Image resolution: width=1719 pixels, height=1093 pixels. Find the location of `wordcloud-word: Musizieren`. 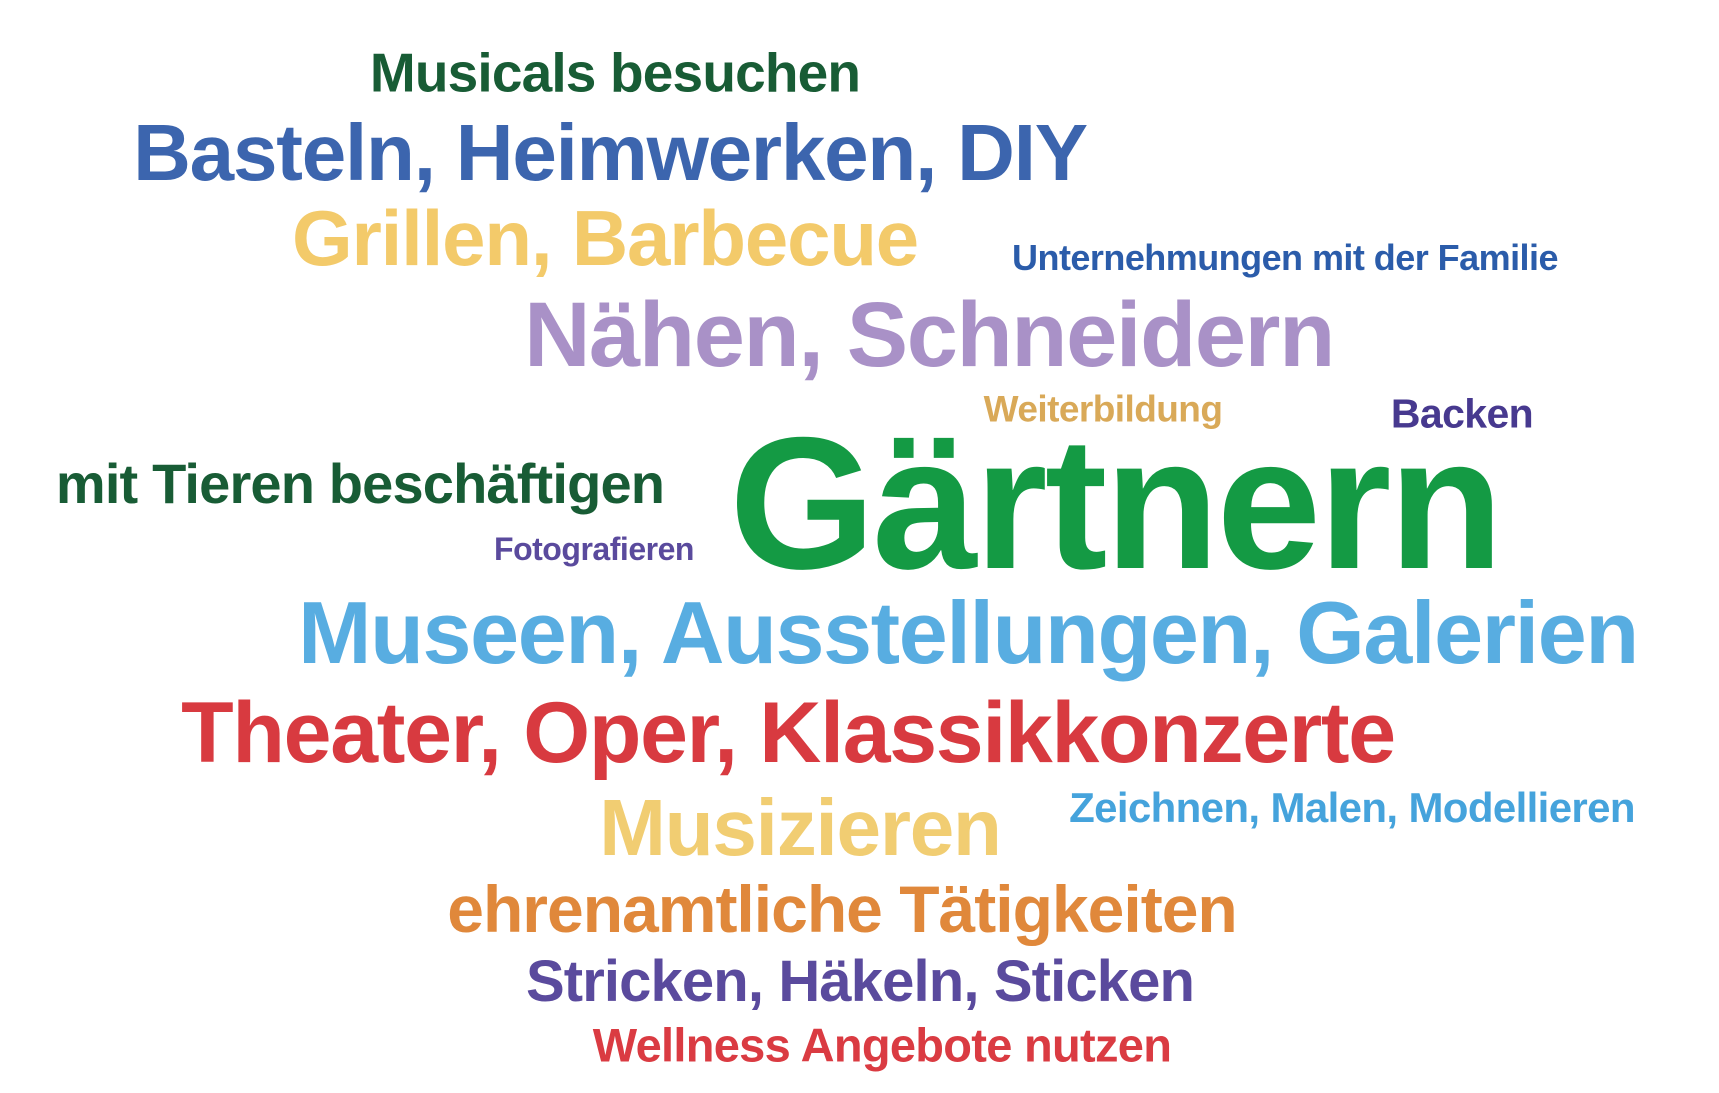

wordcloud-word: Musizieren is located at coordinates (800, 827).